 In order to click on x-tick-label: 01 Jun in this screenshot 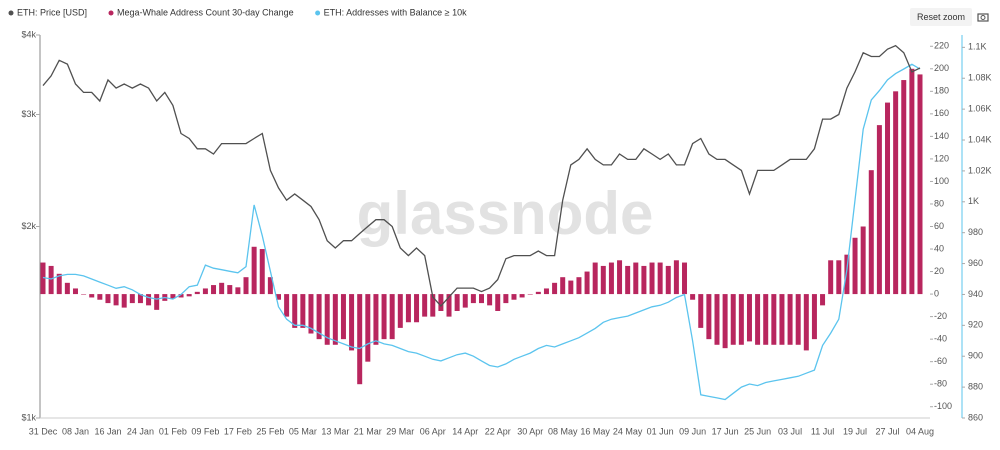, I will do `click(660, 431)`.